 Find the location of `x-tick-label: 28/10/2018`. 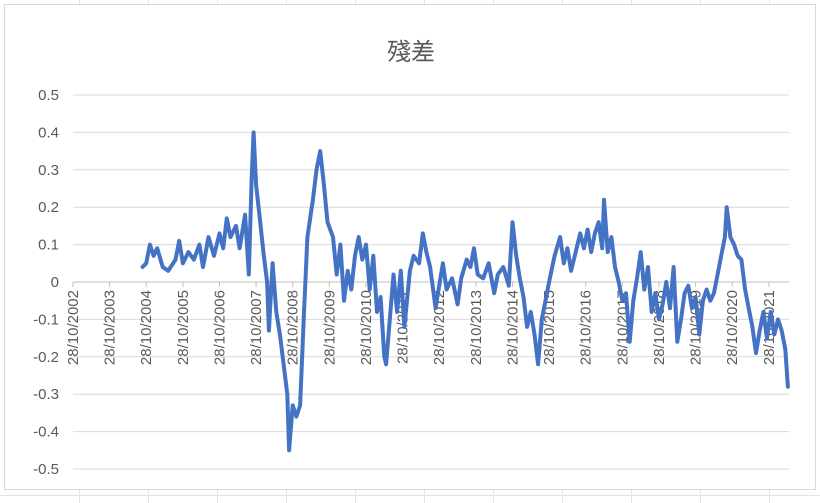

x-tick-label: 28/10/2018 is located at coordinates (659, 327).